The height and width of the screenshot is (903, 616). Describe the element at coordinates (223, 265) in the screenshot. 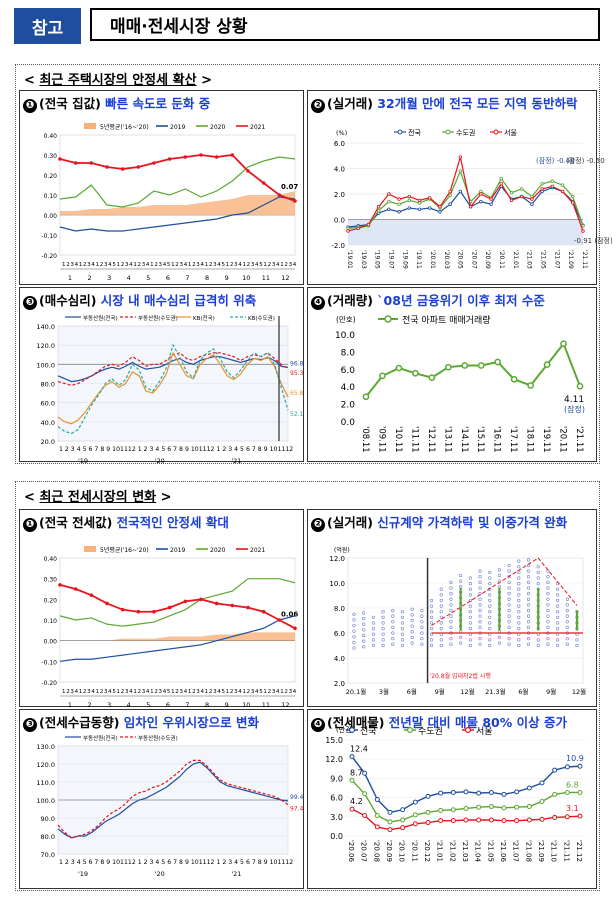

I see `x-week-tick: 5` at that location.